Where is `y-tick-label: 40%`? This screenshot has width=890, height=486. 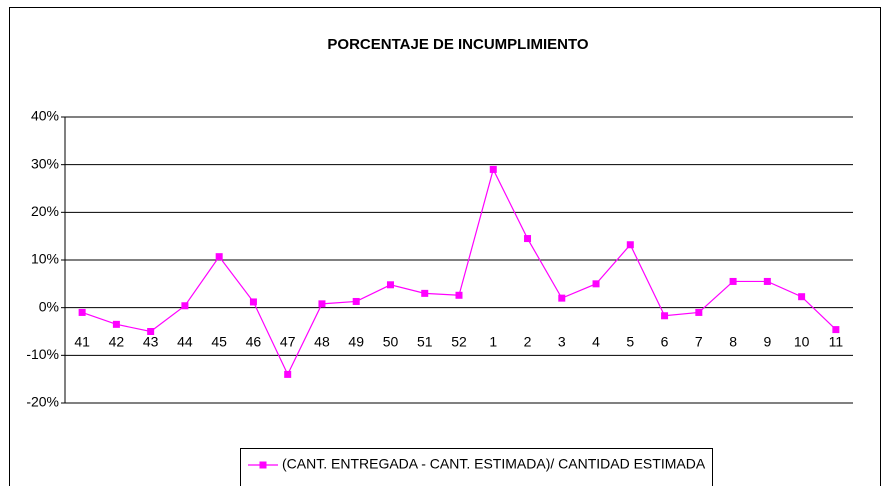 y-tick-label: 40% is located at coordinates (45, 116).